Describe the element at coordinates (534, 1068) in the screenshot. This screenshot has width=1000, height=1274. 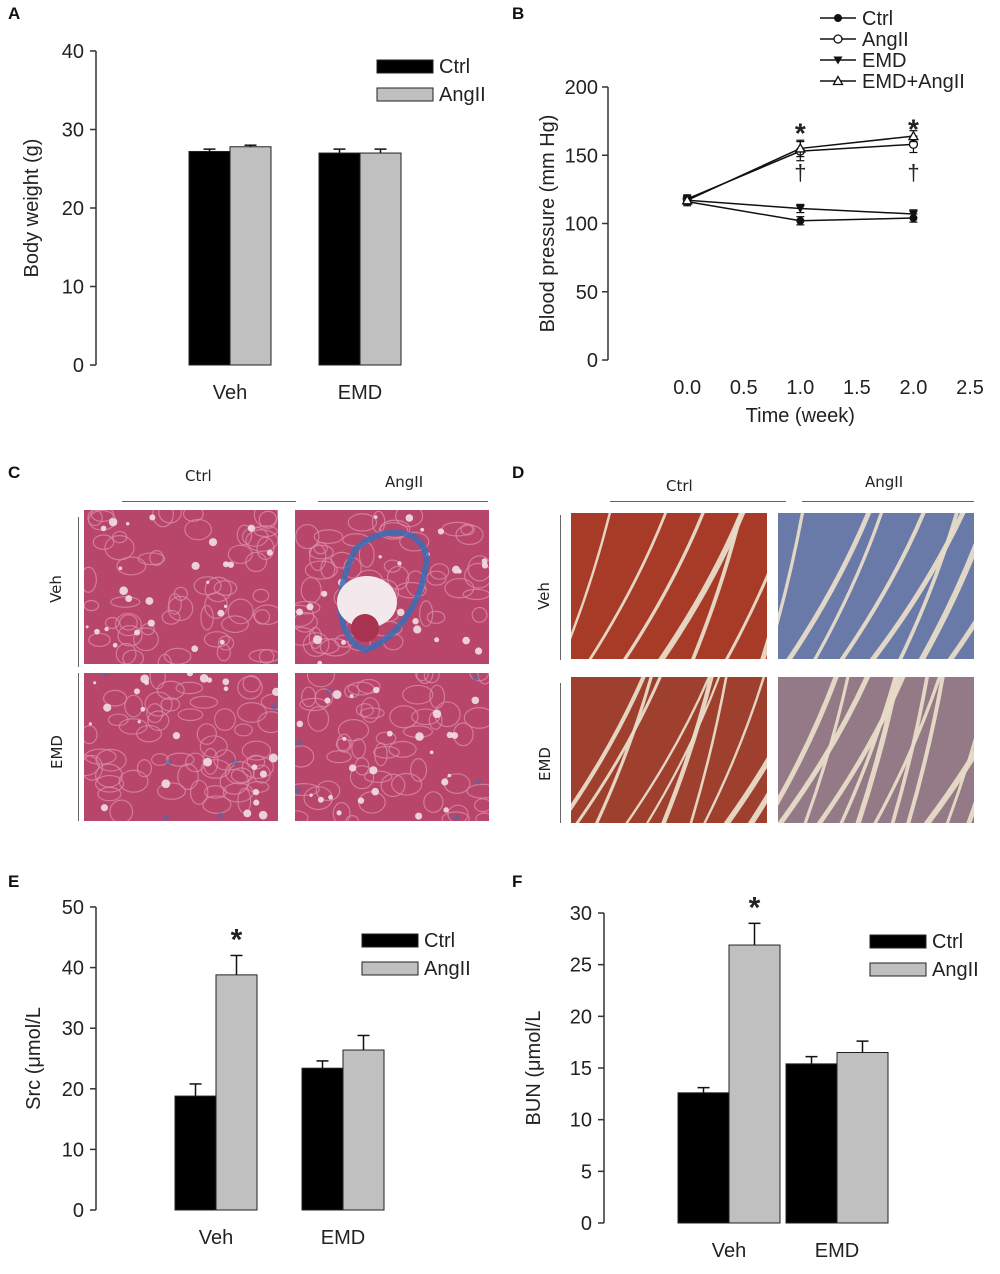
I see `y-axis-label: BUN (μmol/L` at that location.